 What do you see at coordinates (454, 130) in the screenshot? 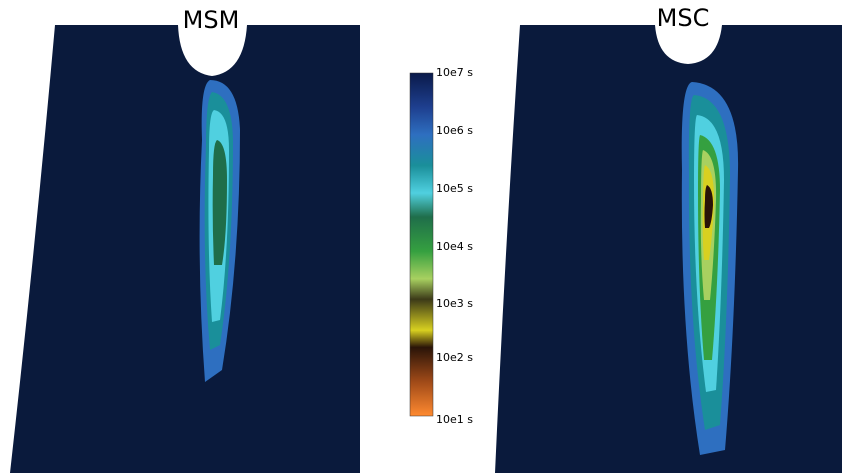
I see `colorbar-label: 10e6 s` at bounding box center [454, 130].